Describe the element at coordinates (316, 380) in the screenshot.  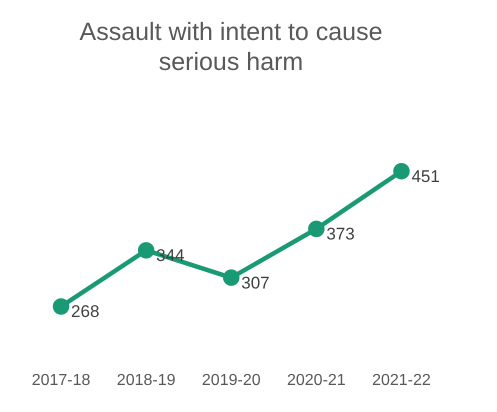
I see `x-tick-label: 2020-21` at that location.